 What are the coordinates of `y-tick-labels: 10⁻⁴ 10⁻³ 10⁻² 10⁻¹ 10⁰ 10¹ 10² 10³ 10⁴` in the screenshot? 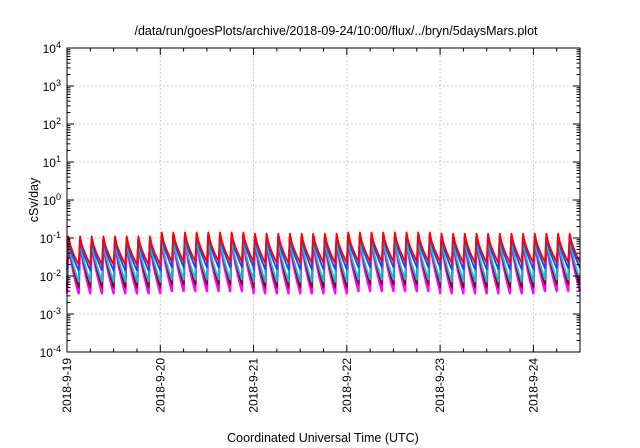 It's located at (50, 200).